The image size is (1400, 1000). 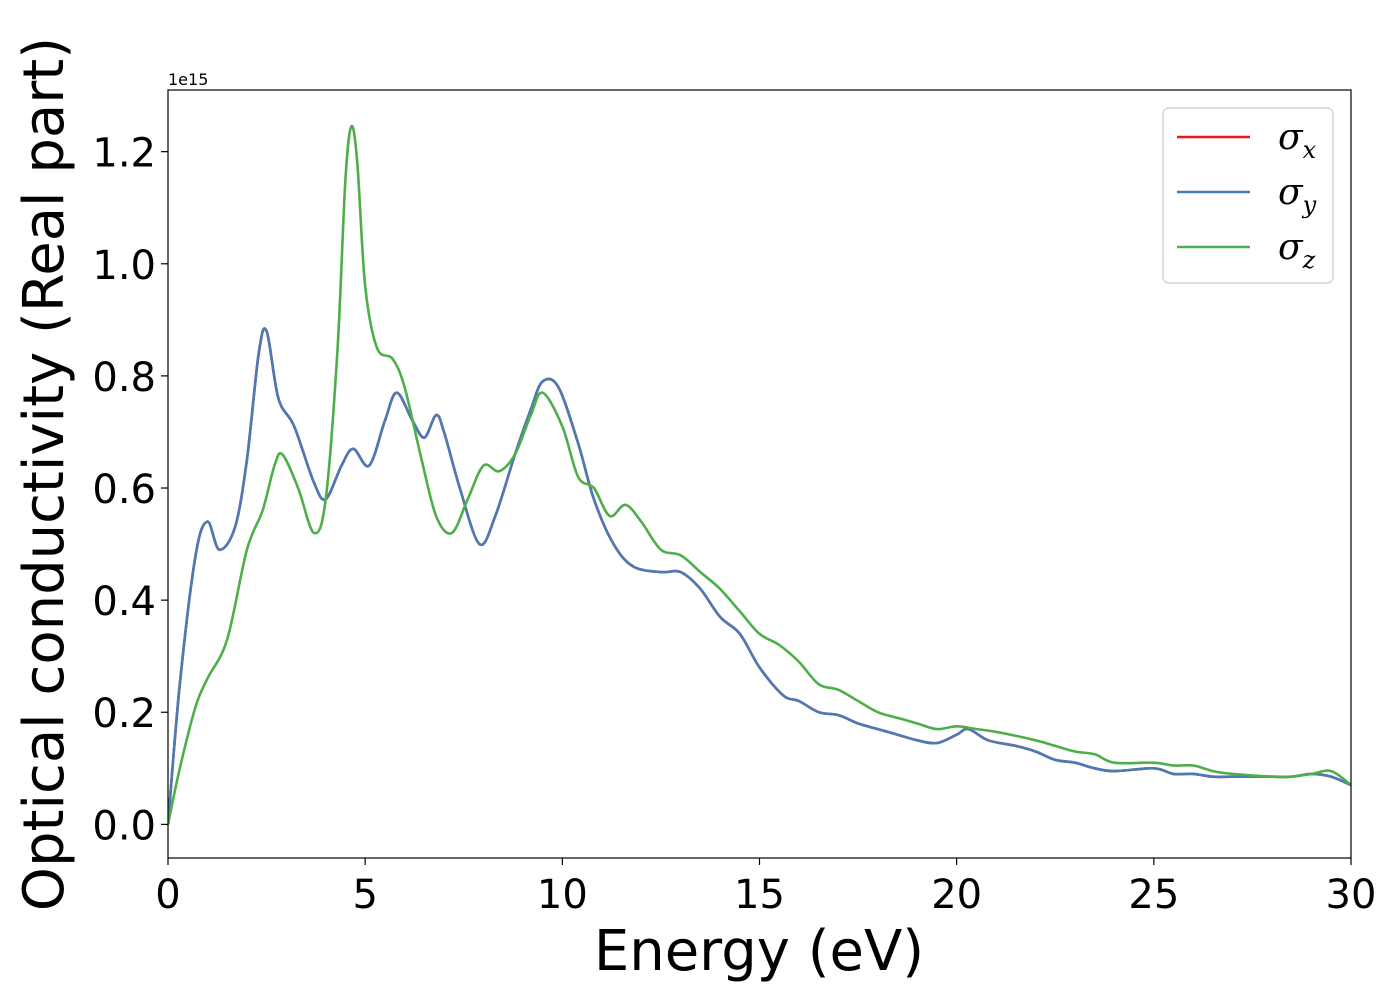 What do you see at coordinates (124, 378) in the screenshot?
I see `y-tick-label: 0.8` at bounding box center [124, 378].